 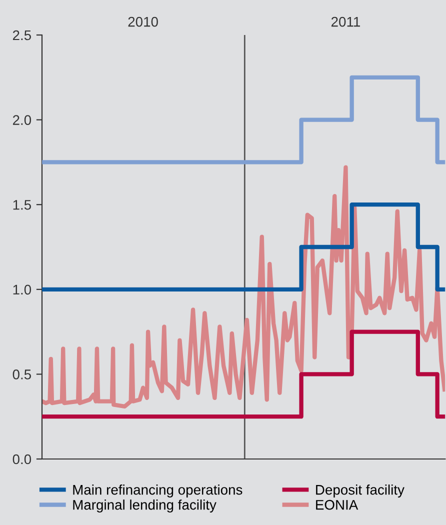 I want to click on y-tick-label: 1.0, so click(x=22, y=289).